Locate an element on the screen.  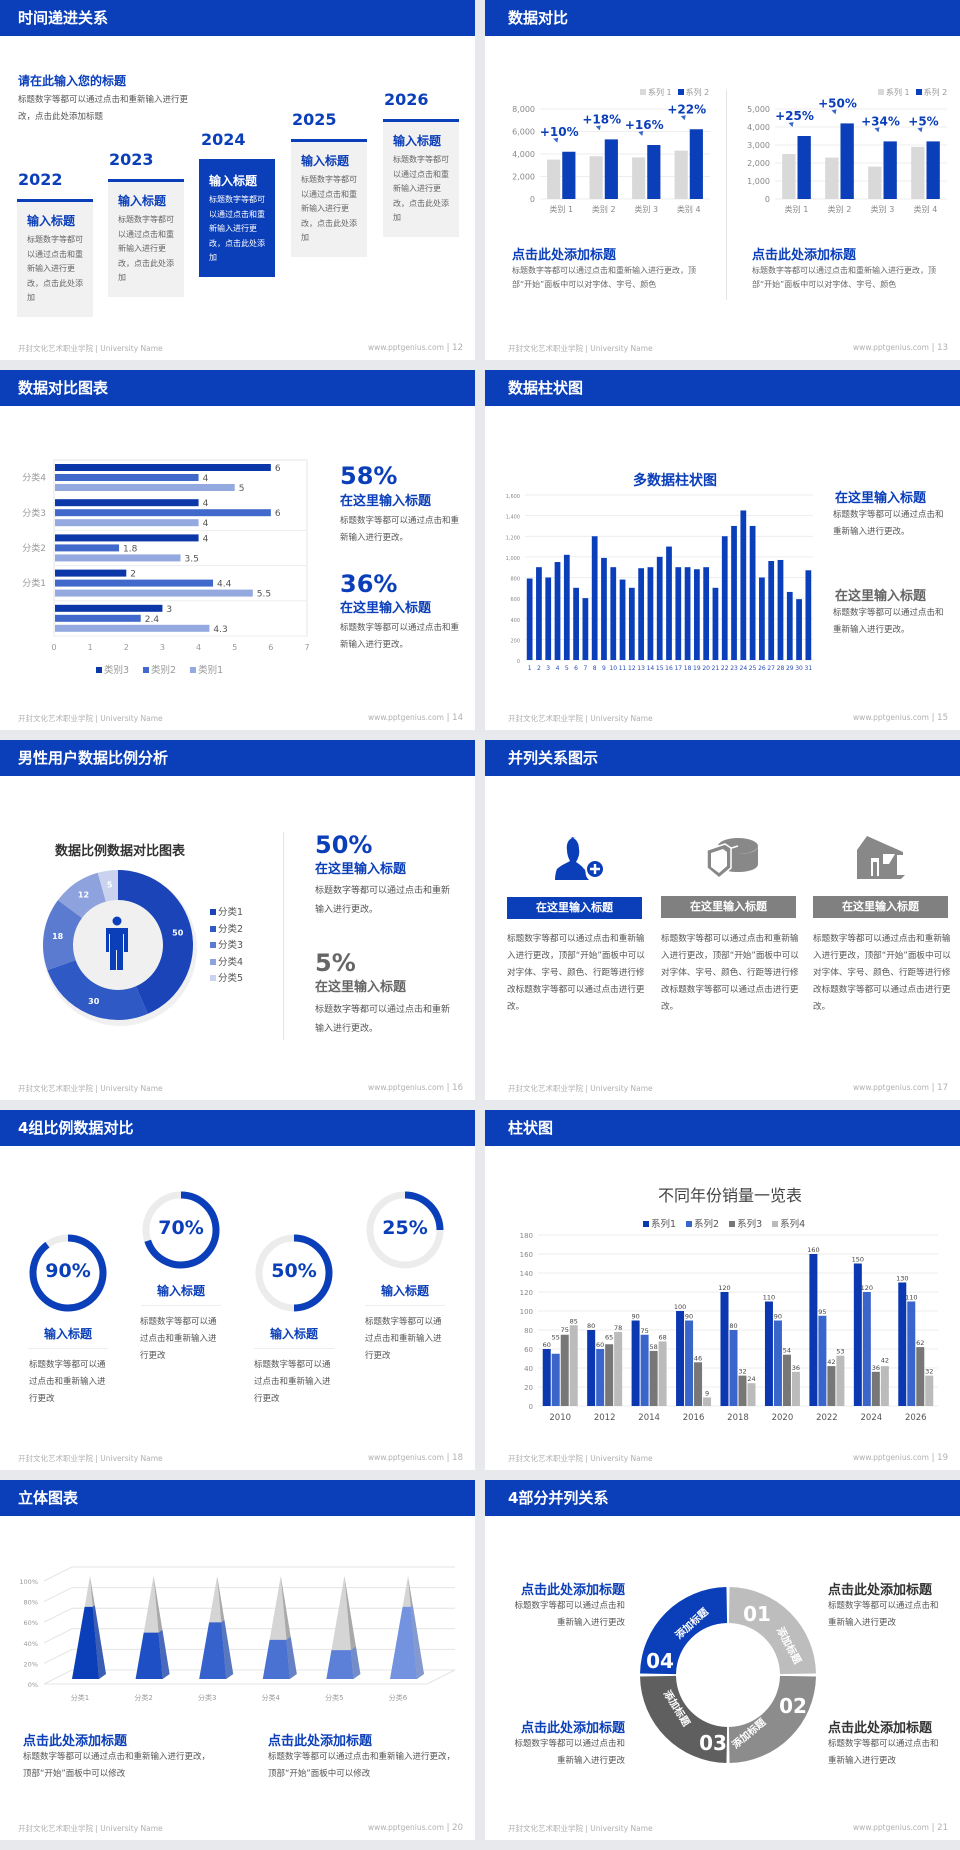
stat-heading: 在这里输入标题 is located at coordinates (361, 869).